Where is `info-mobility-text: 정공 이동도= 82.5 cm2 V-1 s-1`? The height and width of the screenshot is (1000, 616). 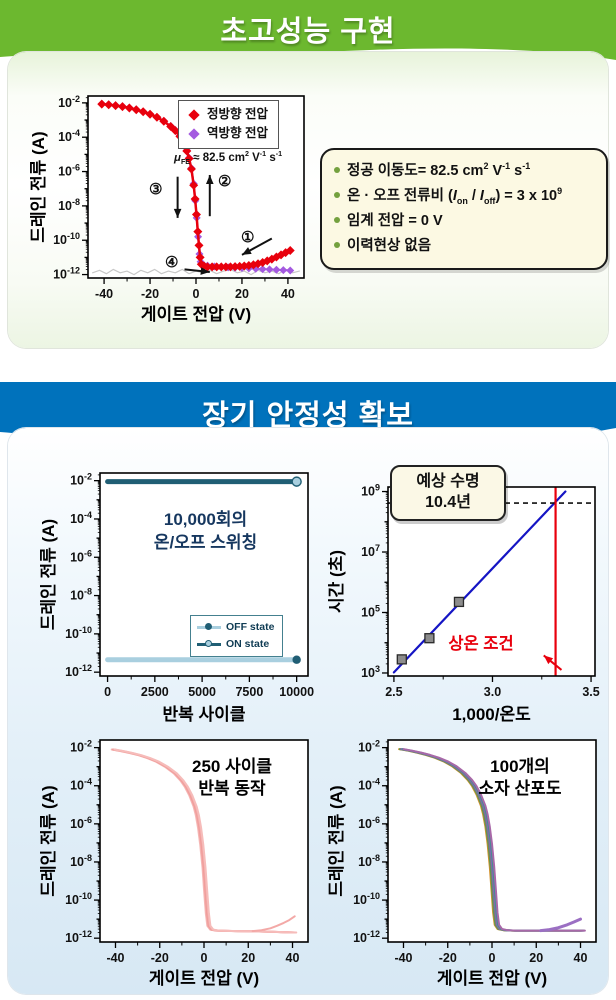 info-mobility-text: 정공 이동도= 82.5 cm2 V-1 s-1 is located at coordinates (439, 170).